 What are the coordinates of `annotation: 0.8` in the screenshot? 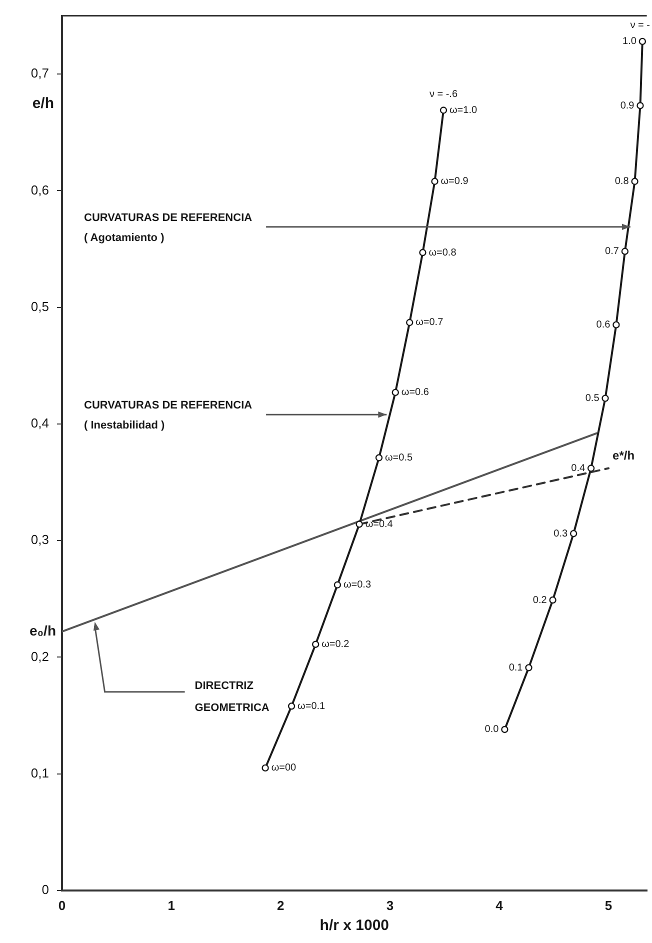 It's located at (622, 182).